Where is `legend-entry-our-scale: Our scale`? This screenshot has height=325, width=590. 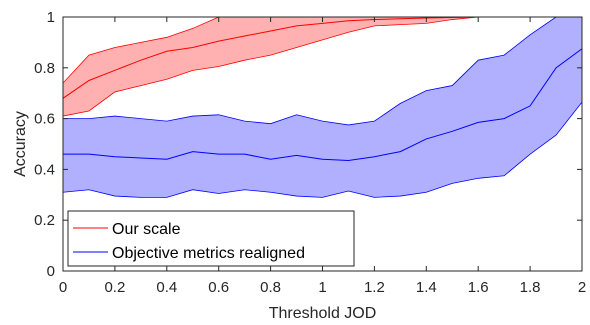
legend-entry-our-scale: Our scale is located at coordinates (146, 229).